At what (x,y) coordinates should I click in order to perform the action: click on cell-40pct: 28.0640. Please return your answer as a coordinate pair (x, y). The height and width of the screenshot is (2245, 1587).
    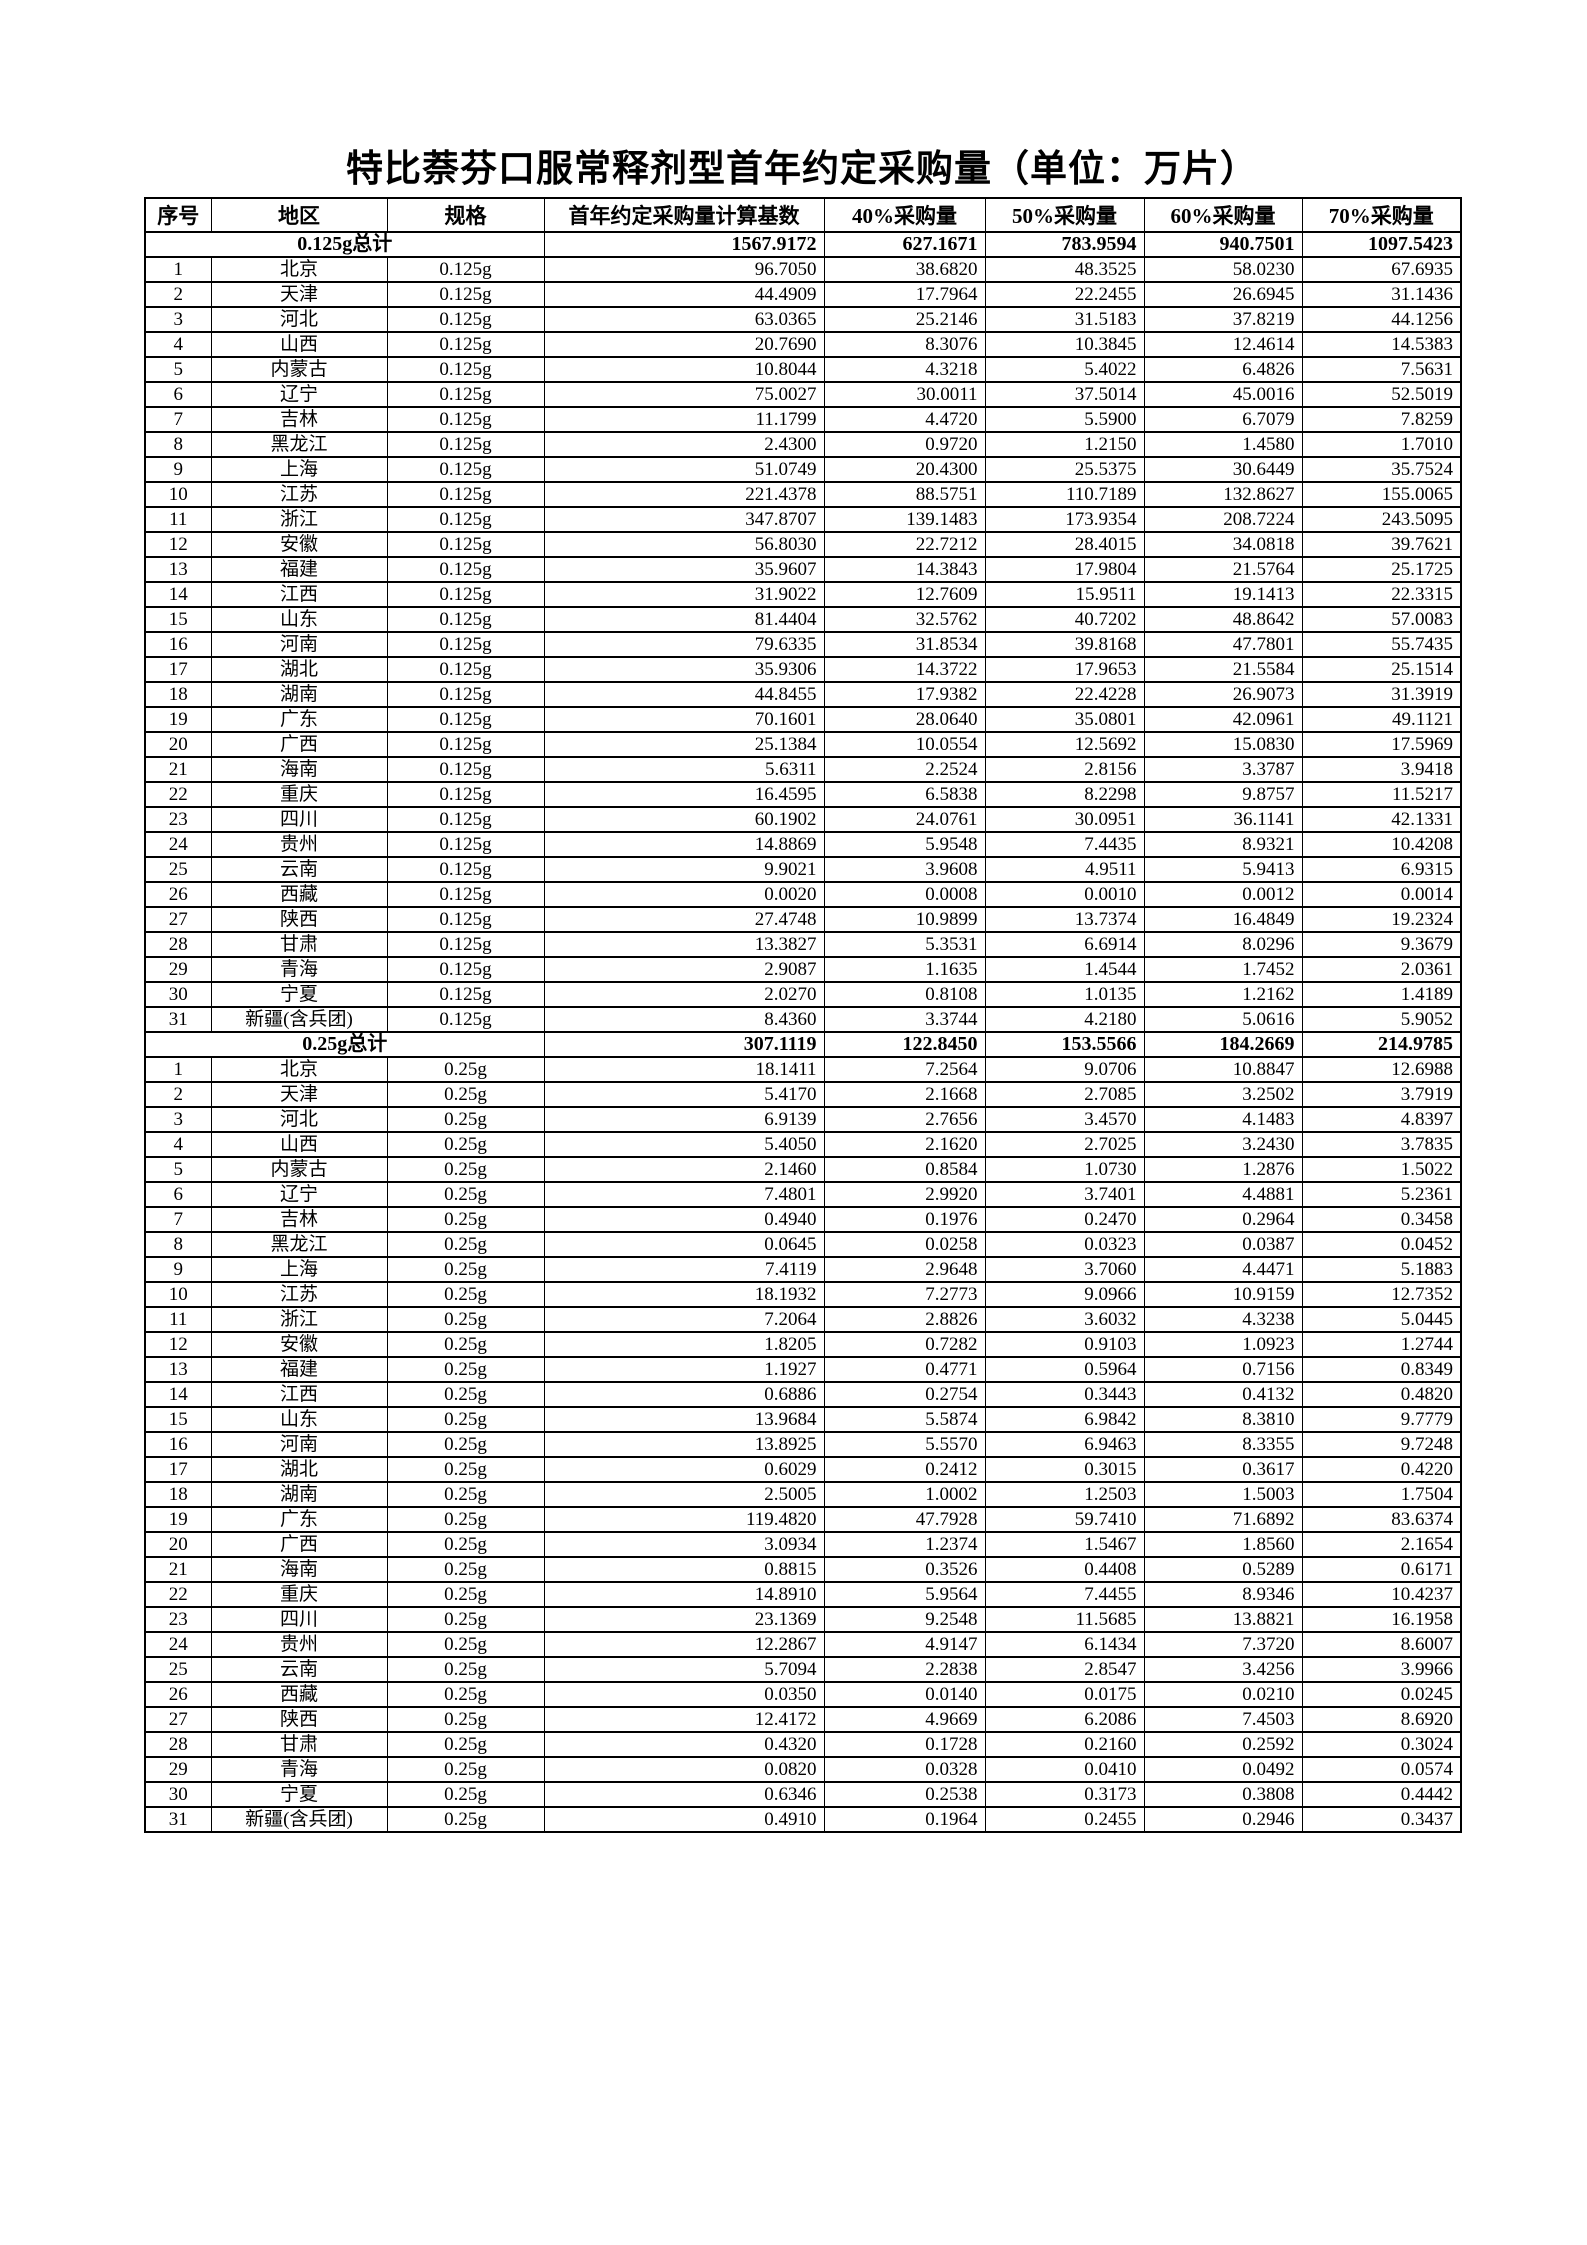
    Looking at the image, I should click on (904, 719).